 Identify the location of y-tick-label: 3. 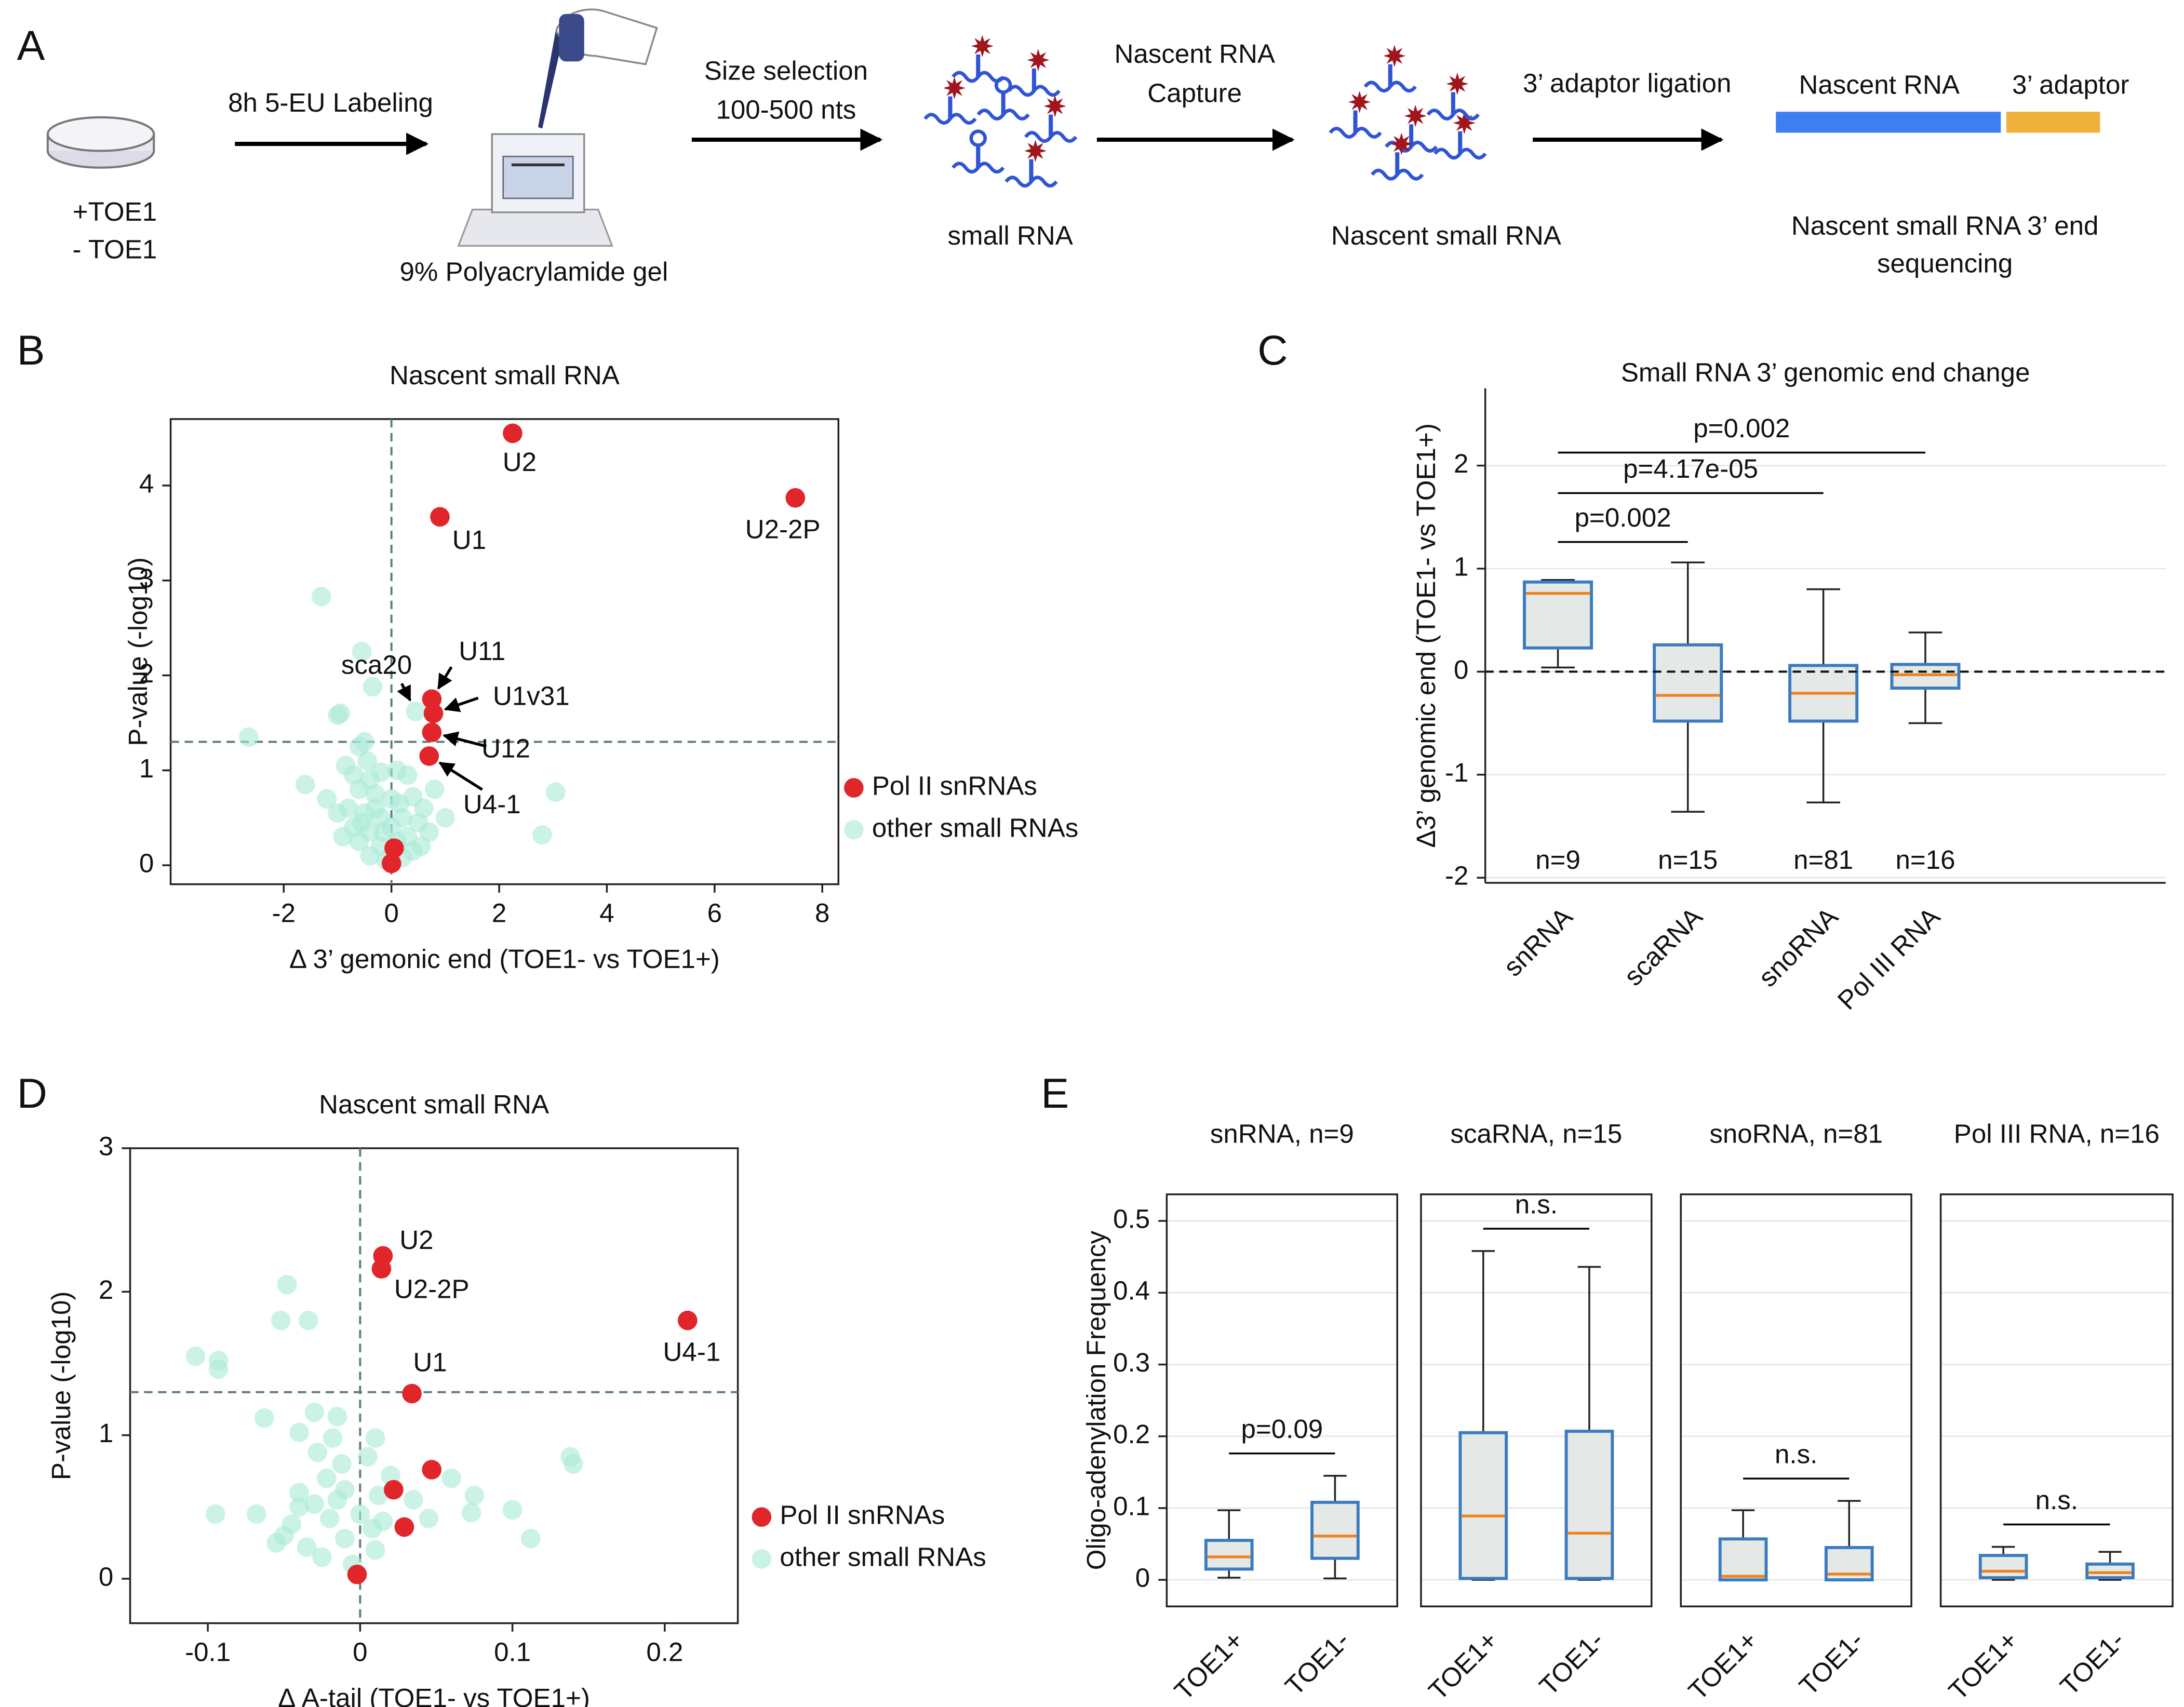
(146, 578).